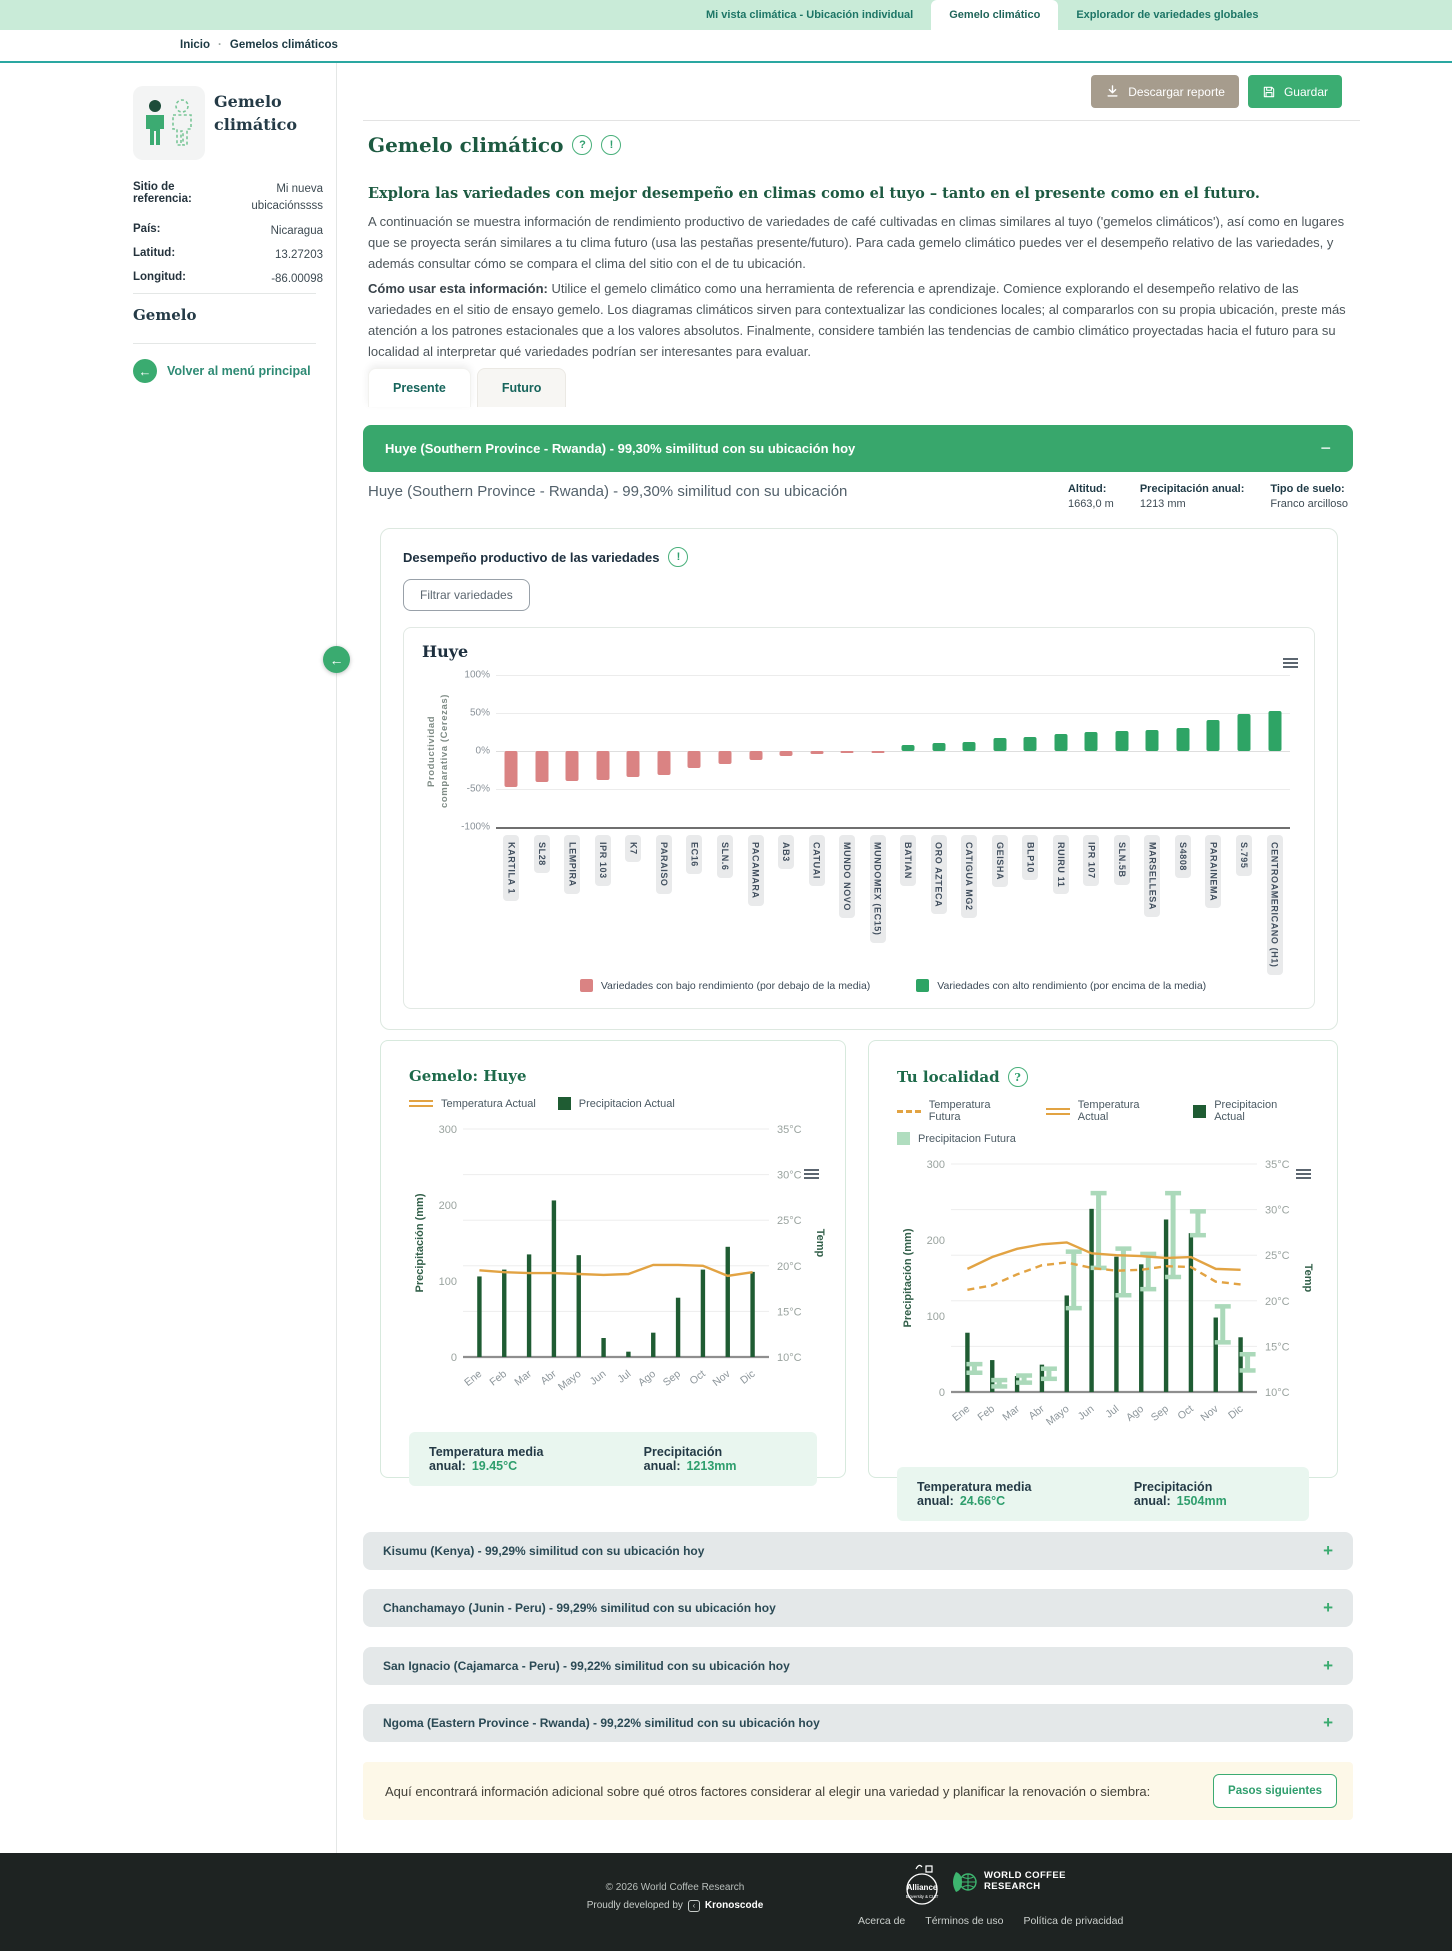  I want to click on label-column: SLN.6, so click(725, 903).